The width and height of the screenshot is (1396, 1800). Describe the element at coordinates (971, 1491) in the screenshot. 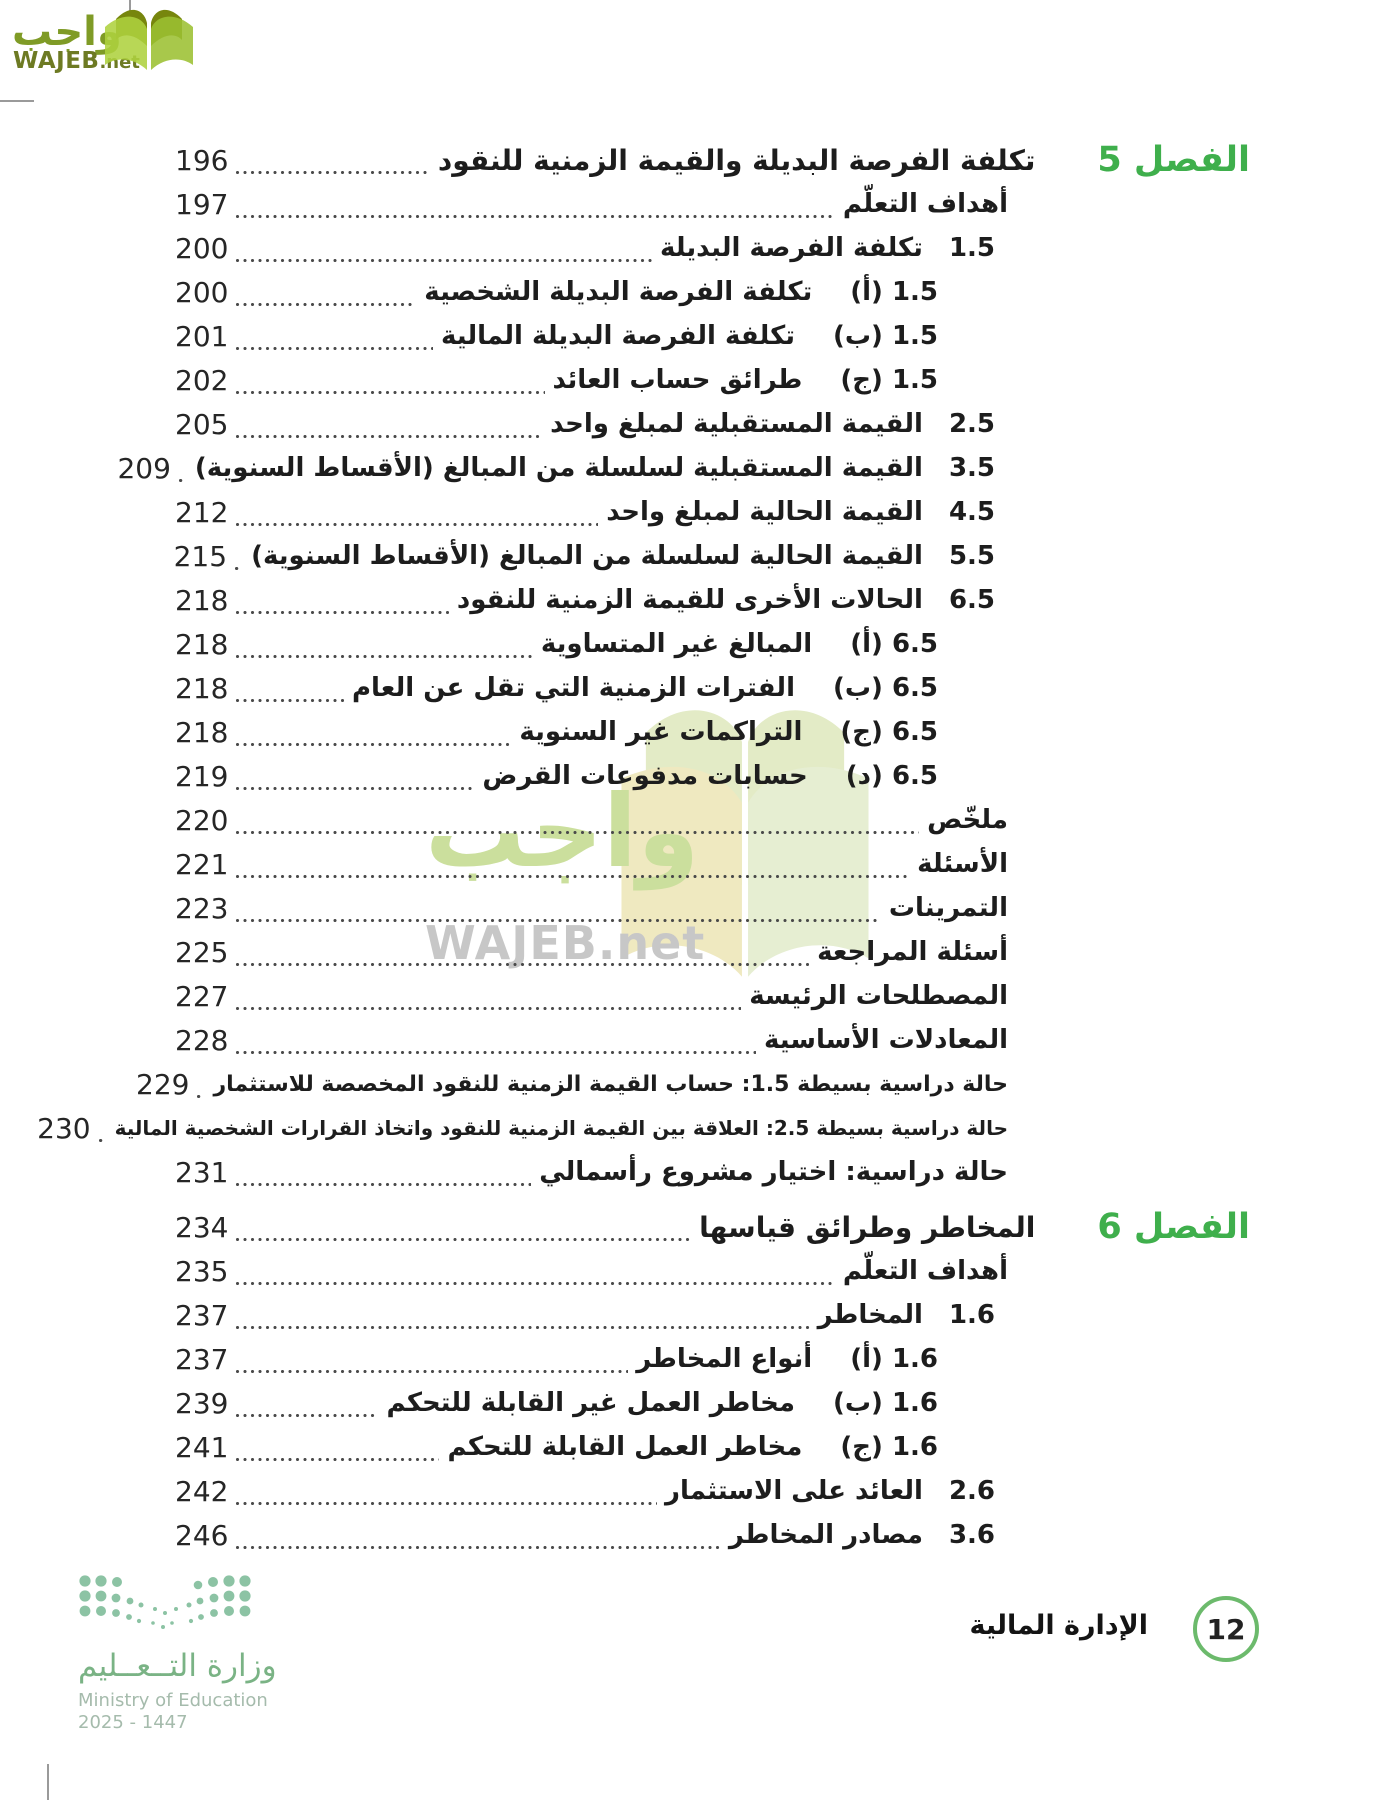

I see `toc-section-number: 2.6` at that location.